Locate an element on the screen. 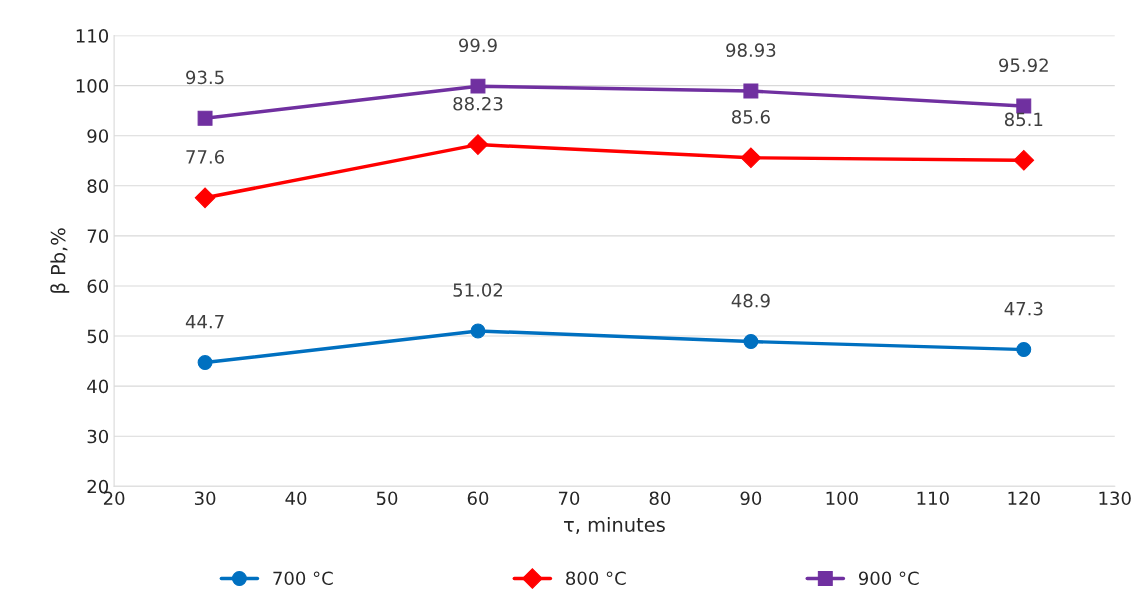 This screenshot has width=1141, height=593. legend-label: 800 °C is located at coordinates (596, 578).